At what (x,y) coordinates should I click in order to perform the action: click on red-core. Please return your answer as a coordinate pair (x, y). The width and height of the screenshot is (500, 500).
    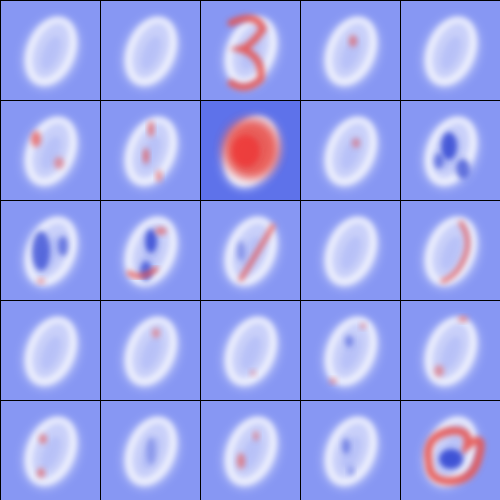
    Looking at the image, I should click on (246, 151).